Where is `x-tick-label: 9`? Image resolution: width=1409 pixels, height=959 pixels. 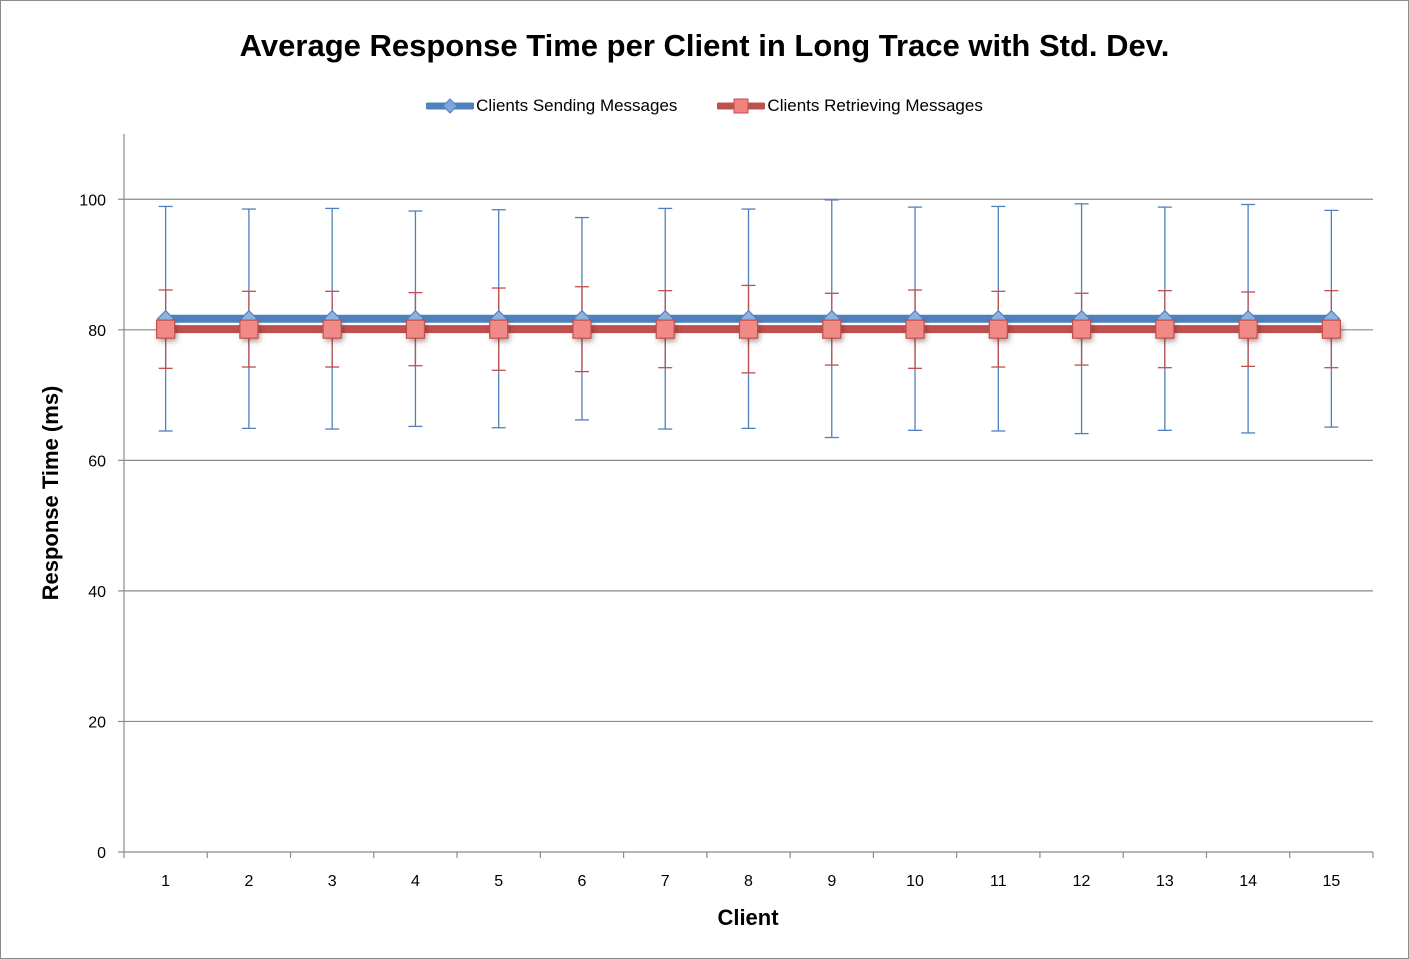 x-tick-label: 9 is located at coordinates (831, 881).